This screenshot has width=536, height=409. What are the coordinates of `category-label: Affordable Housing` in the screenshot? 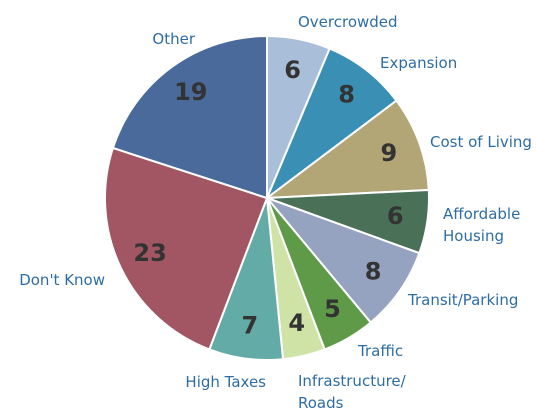 It's located at (482, 225).